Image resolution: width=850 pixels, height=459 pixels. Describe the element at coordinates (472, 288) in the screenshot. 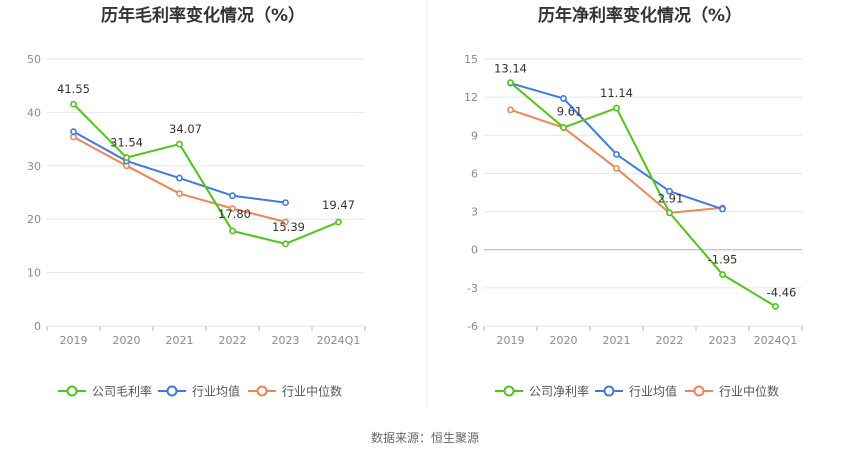

I see `y-tick-label: -3` at that location.